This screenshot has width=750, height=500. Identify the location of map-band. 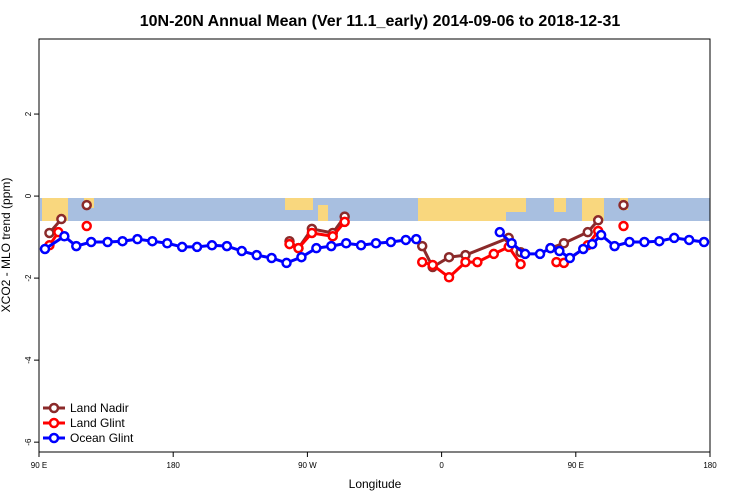
(375, 209).